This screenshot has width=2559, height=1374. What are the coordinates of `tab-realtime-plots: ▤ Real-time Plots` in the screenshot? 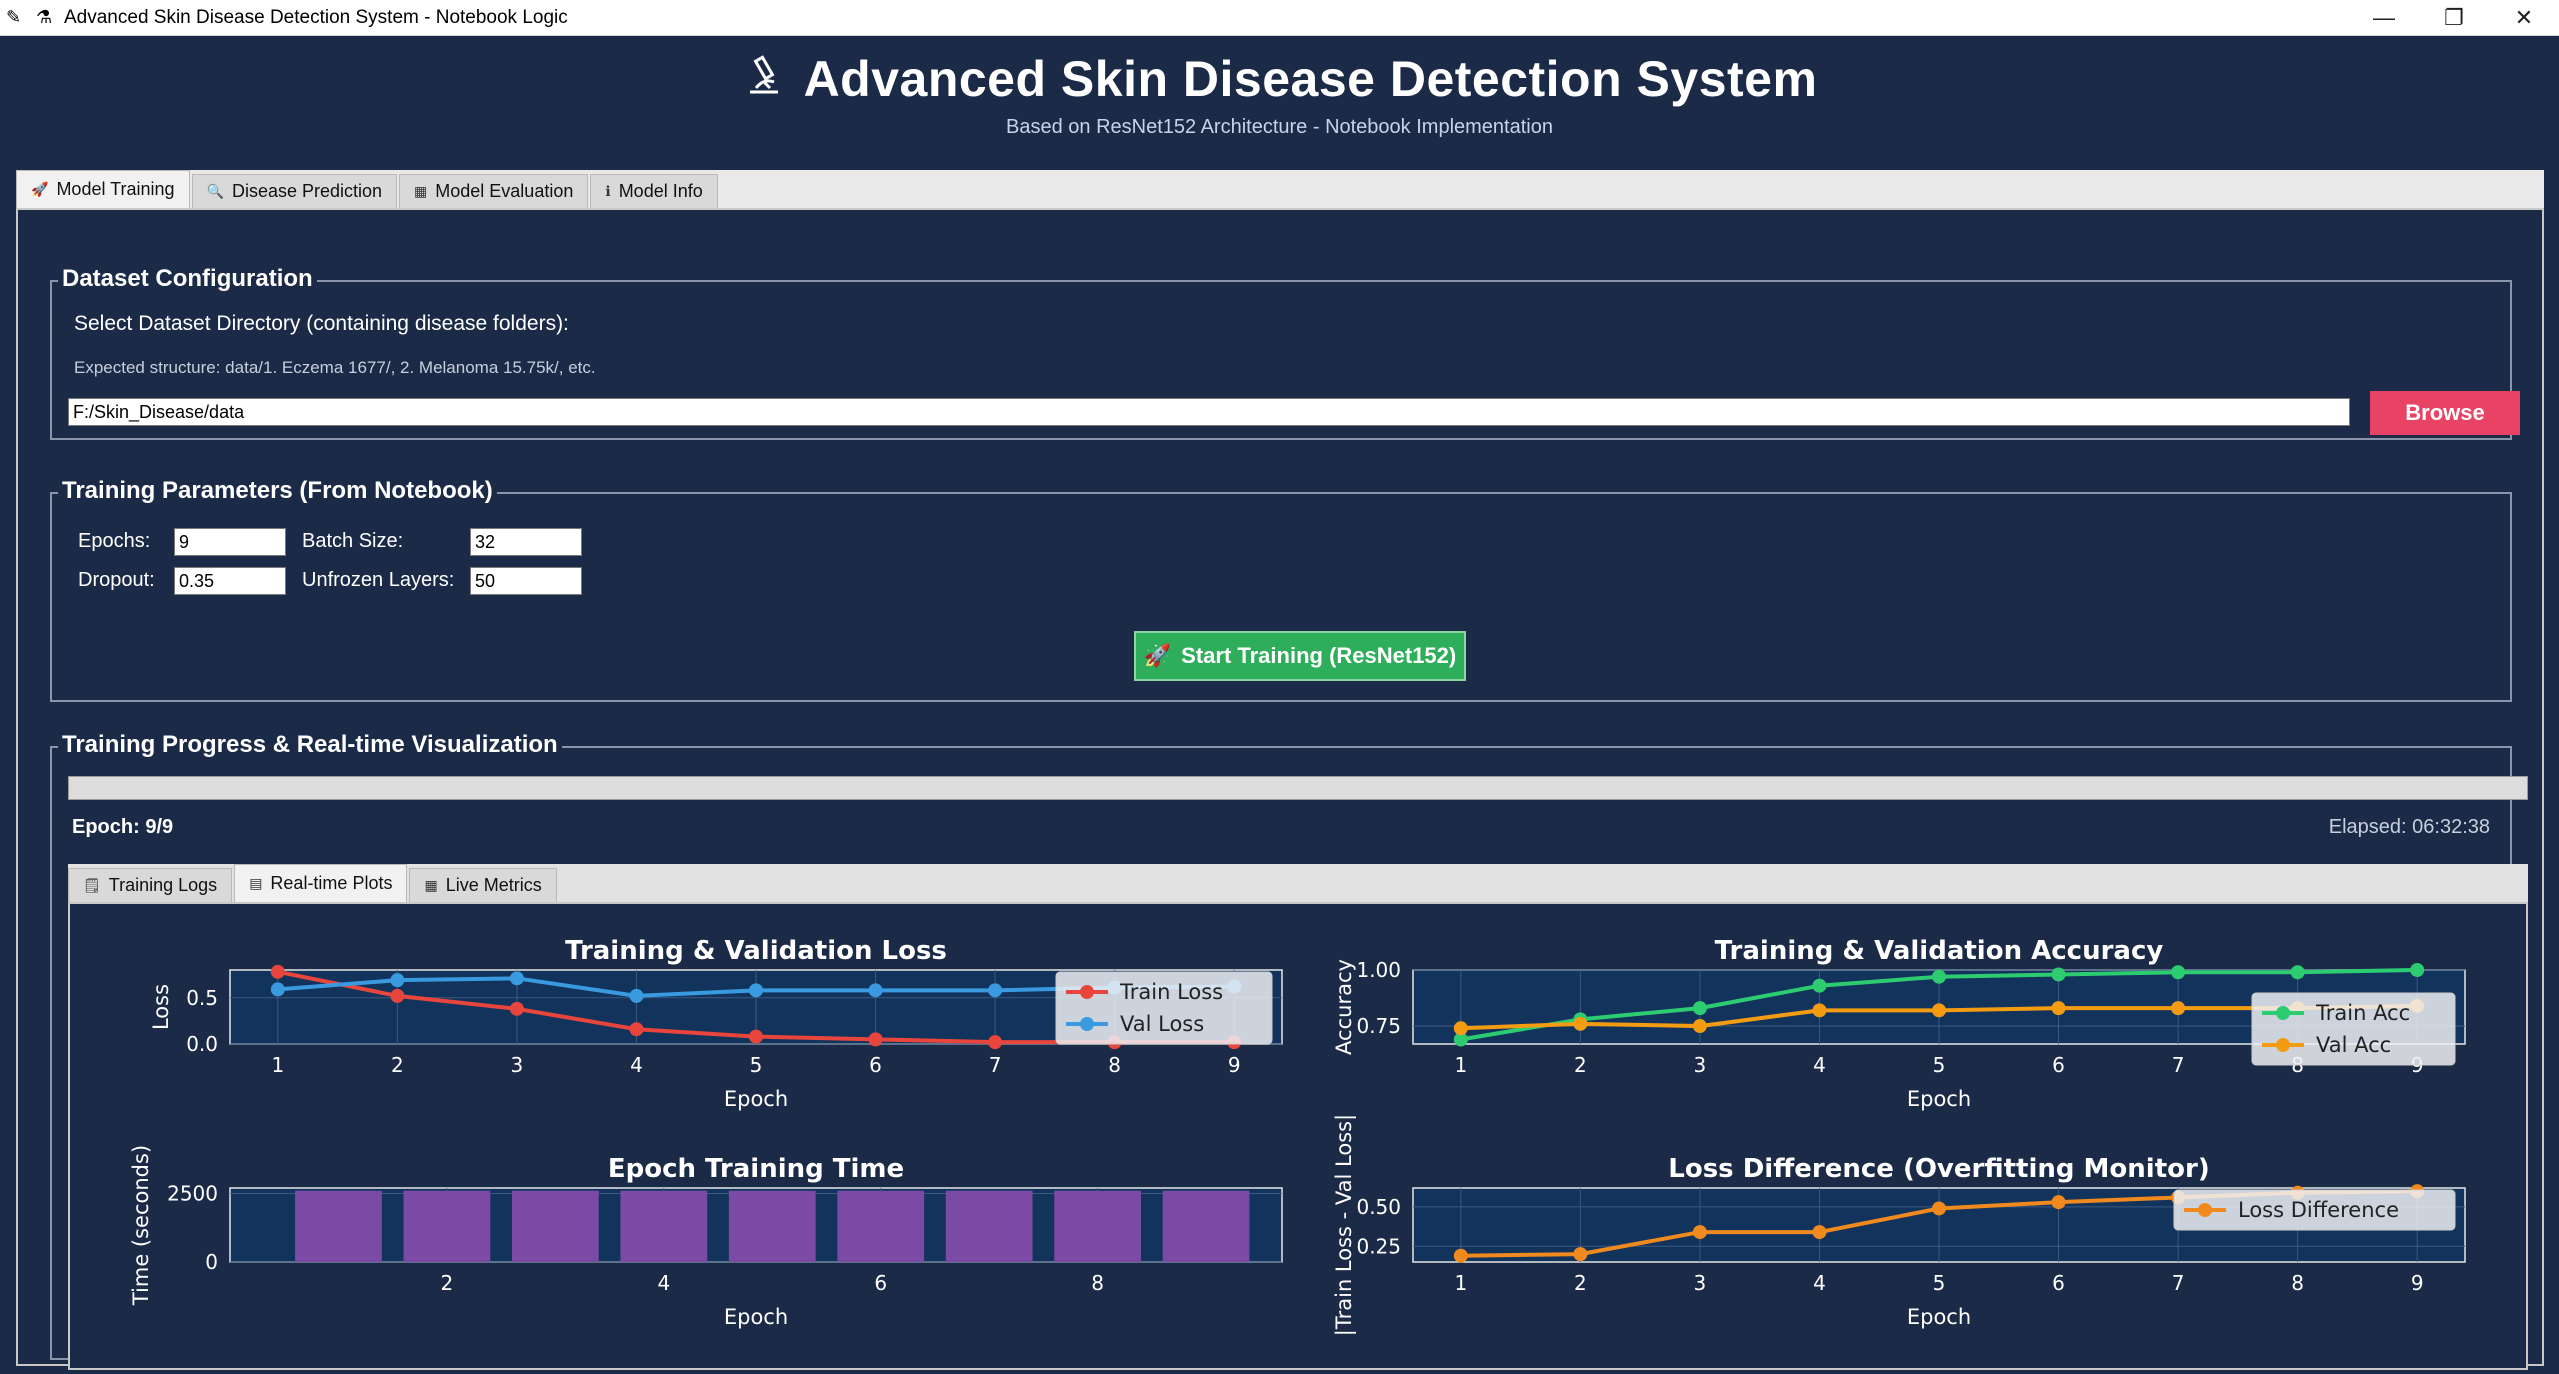 It's located at (321, 883).